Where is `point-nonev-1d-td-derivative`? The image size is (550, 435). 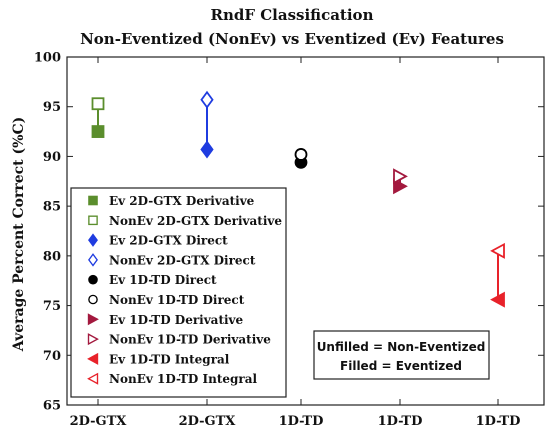
point-nonev-1d-td-derivative is located at coordinates (400, 176).